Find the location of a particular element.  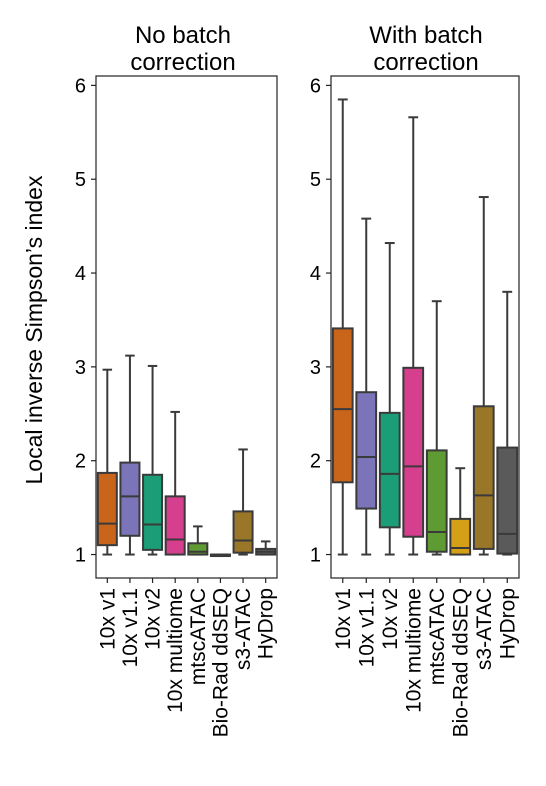

panel-title-line: With batch is located at coordinates (425, 35).